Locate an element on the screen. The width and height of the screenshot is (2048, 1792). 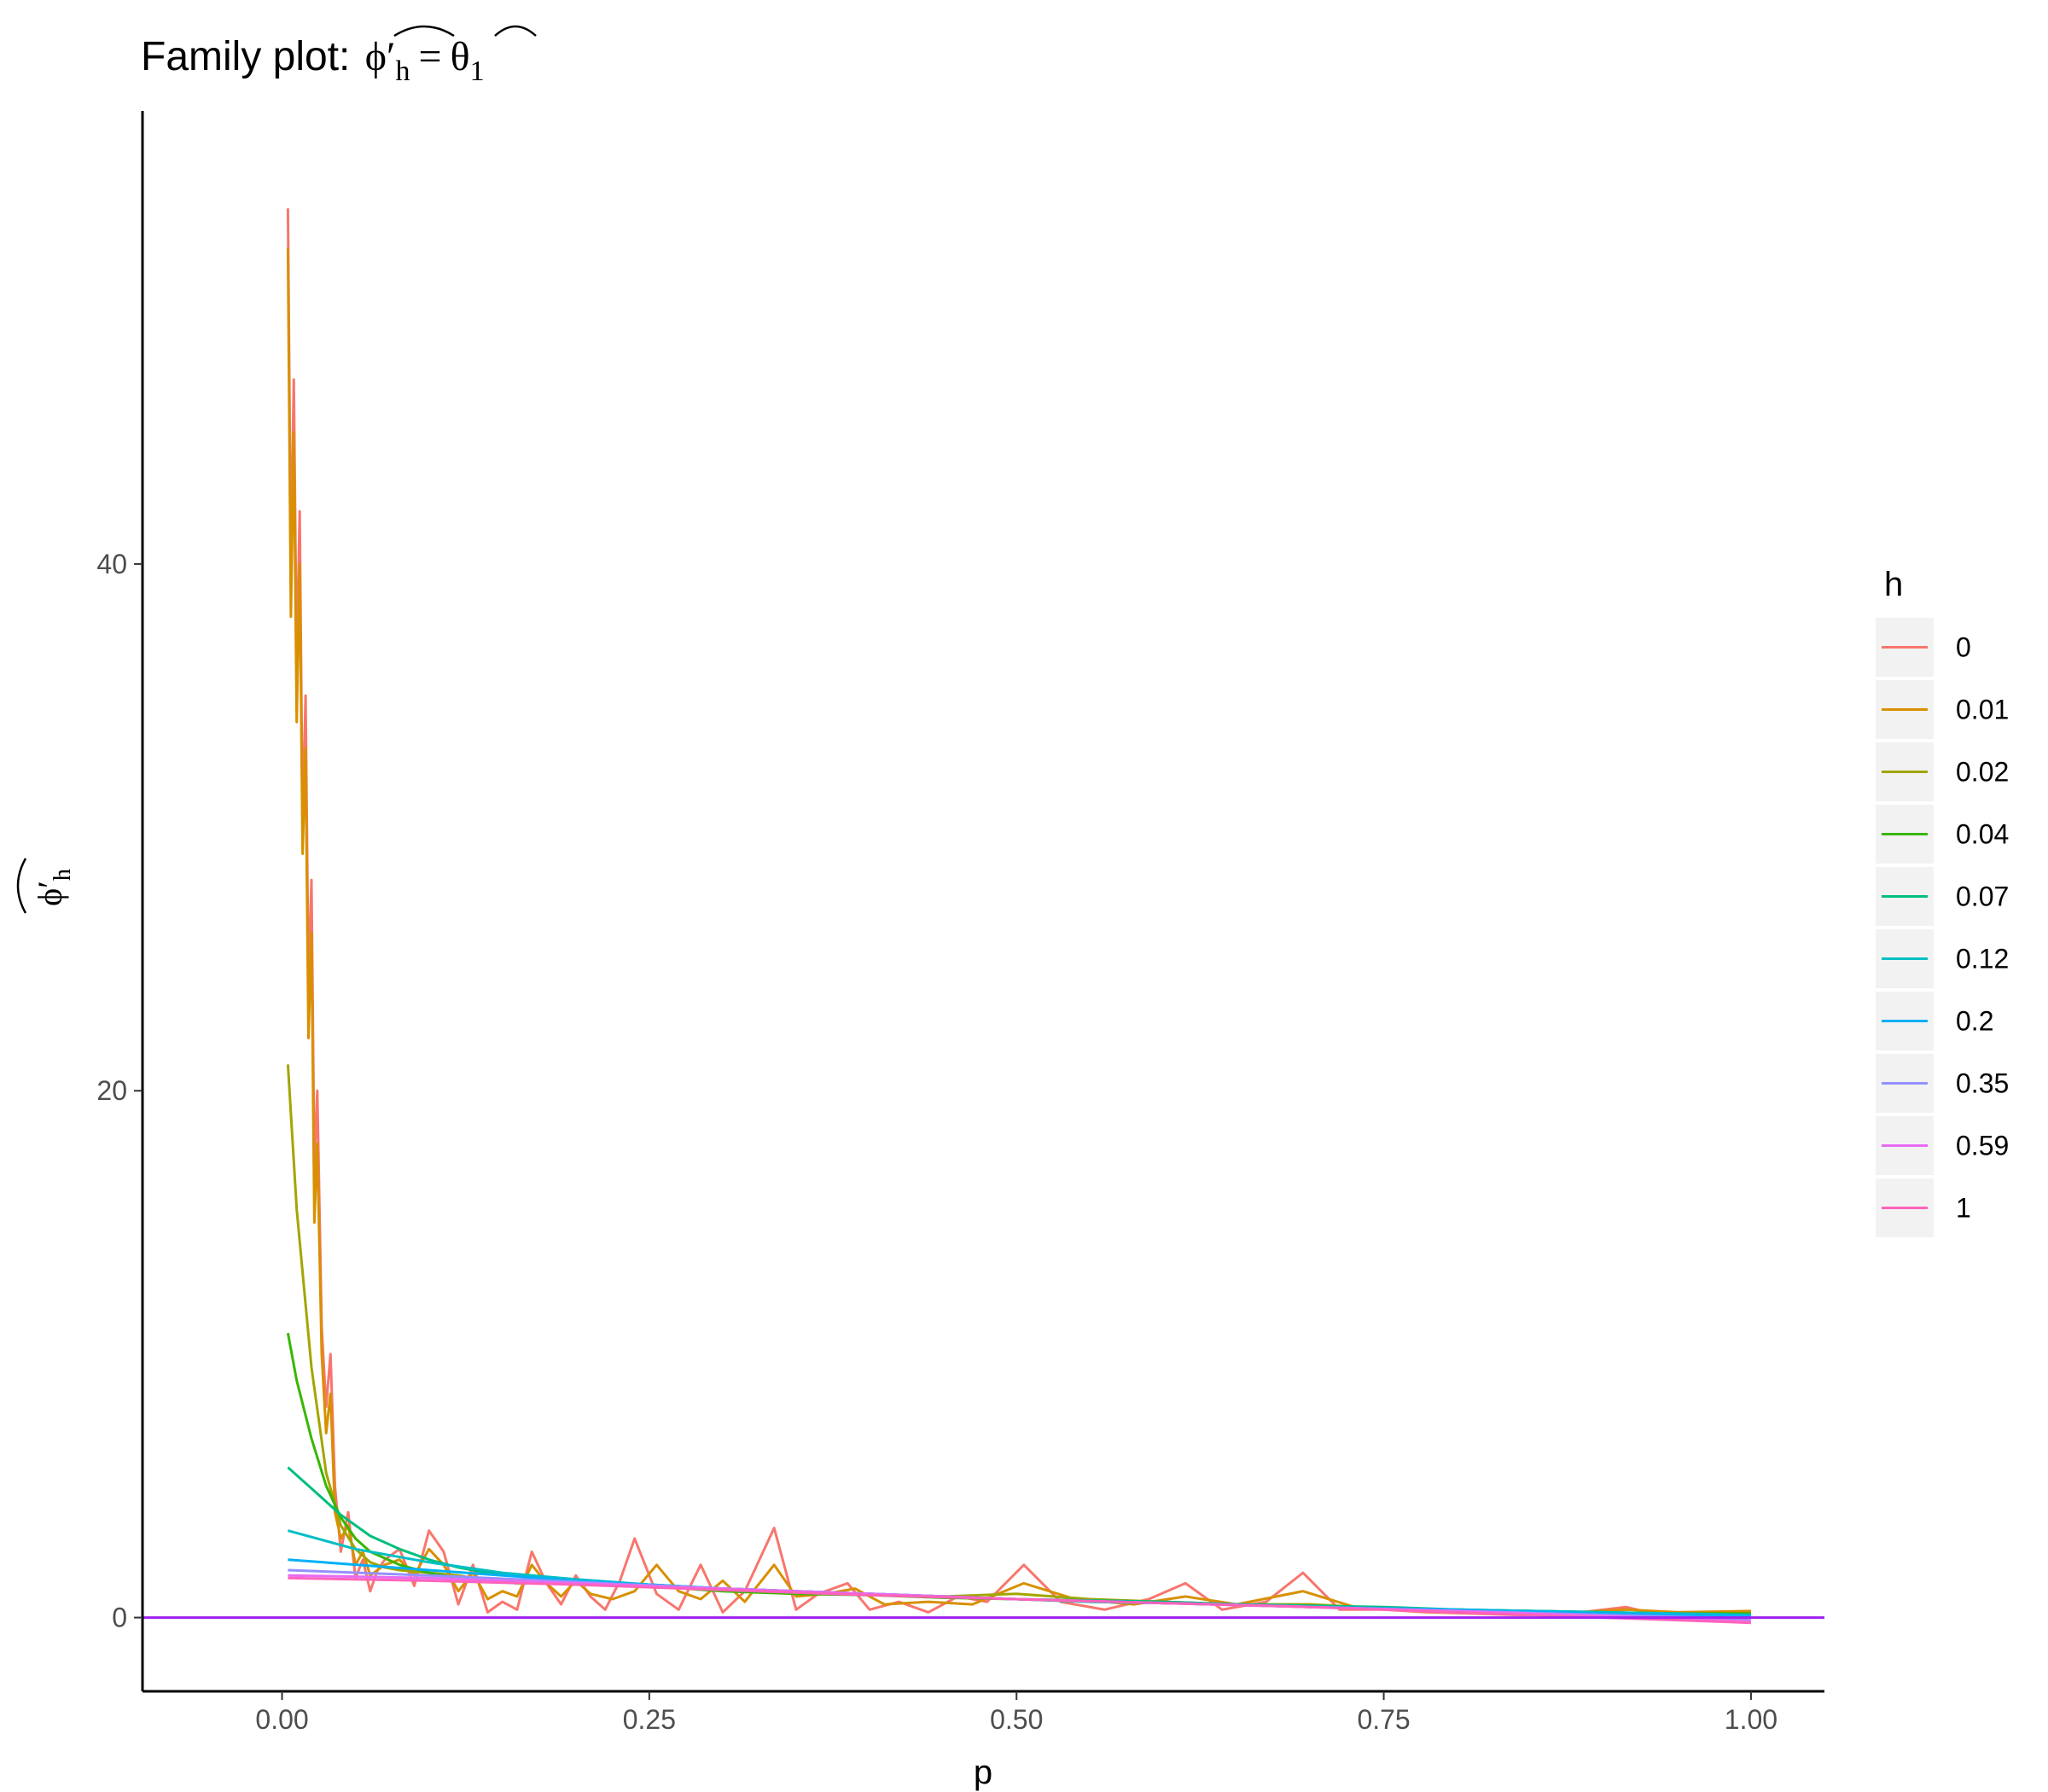
legend-item: 0 is located at coordinates (1924, 647).